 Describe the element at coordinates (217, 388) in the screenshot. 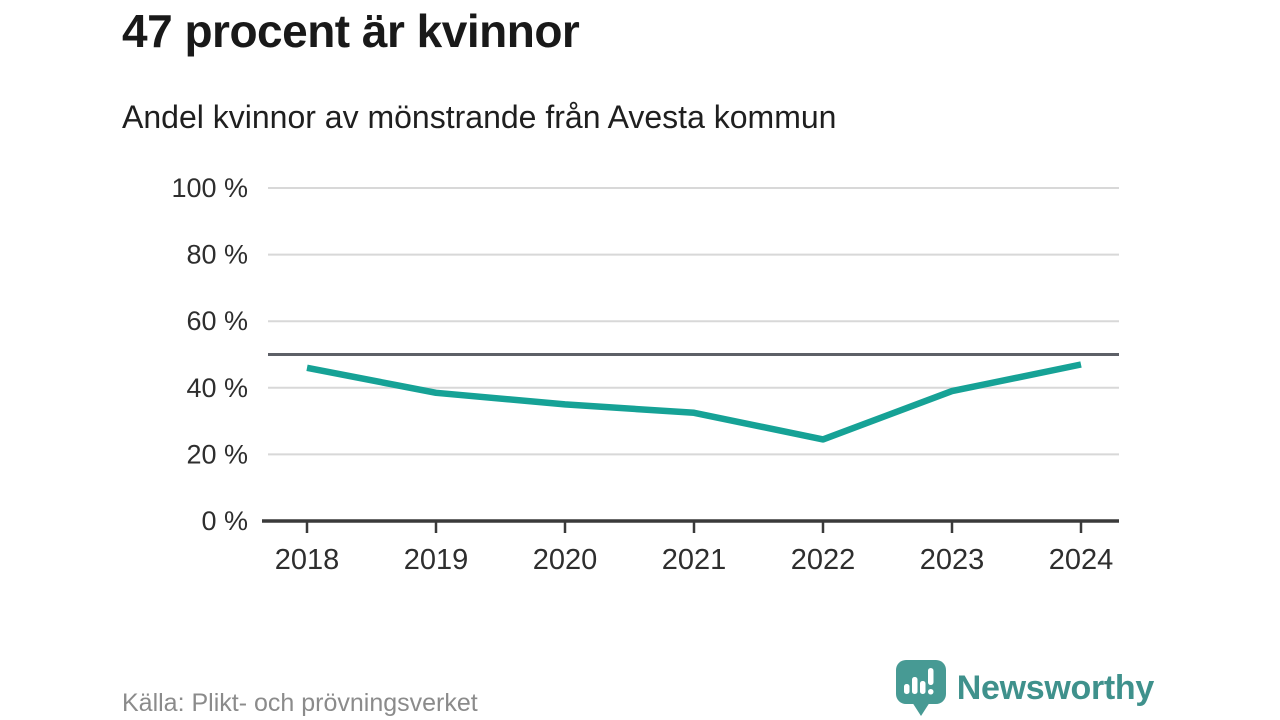

I see `y-axis-tick-label: 40 %` at that location.